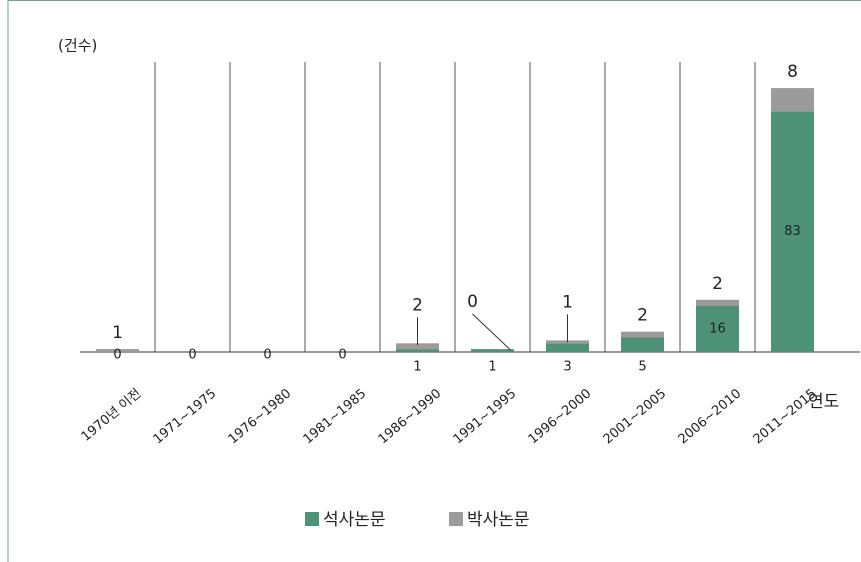 Image resolution: width=861 pixels, height=562 pixels. I want to click on data-label: 8, so click(792, 72).